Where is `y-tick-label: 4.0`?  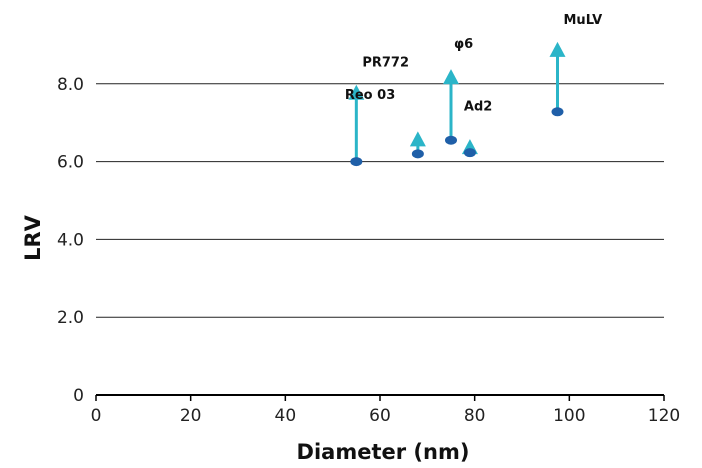
y-tick-label: 4.0 is located at coordinates (70, 240).